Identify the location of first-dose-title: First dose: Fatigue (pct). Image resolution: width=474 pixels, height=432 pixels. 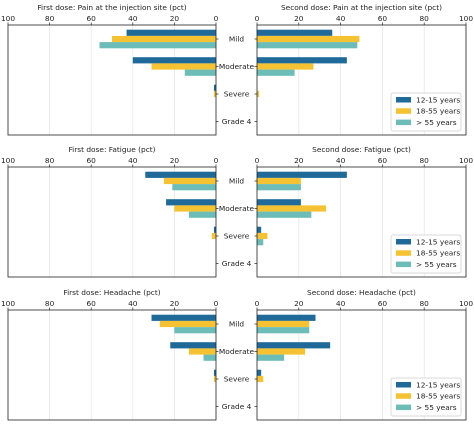
(111, 149).